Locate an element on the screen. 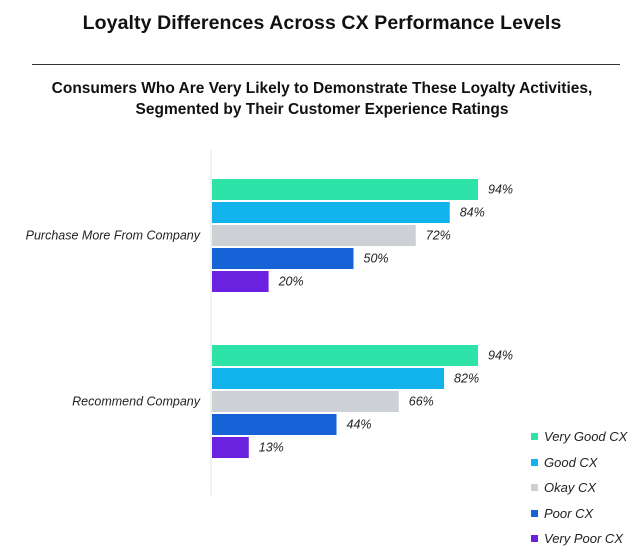 The width and height of the screenshot is (644, 560). data-label: 84% is located at coordinates (472, 213).